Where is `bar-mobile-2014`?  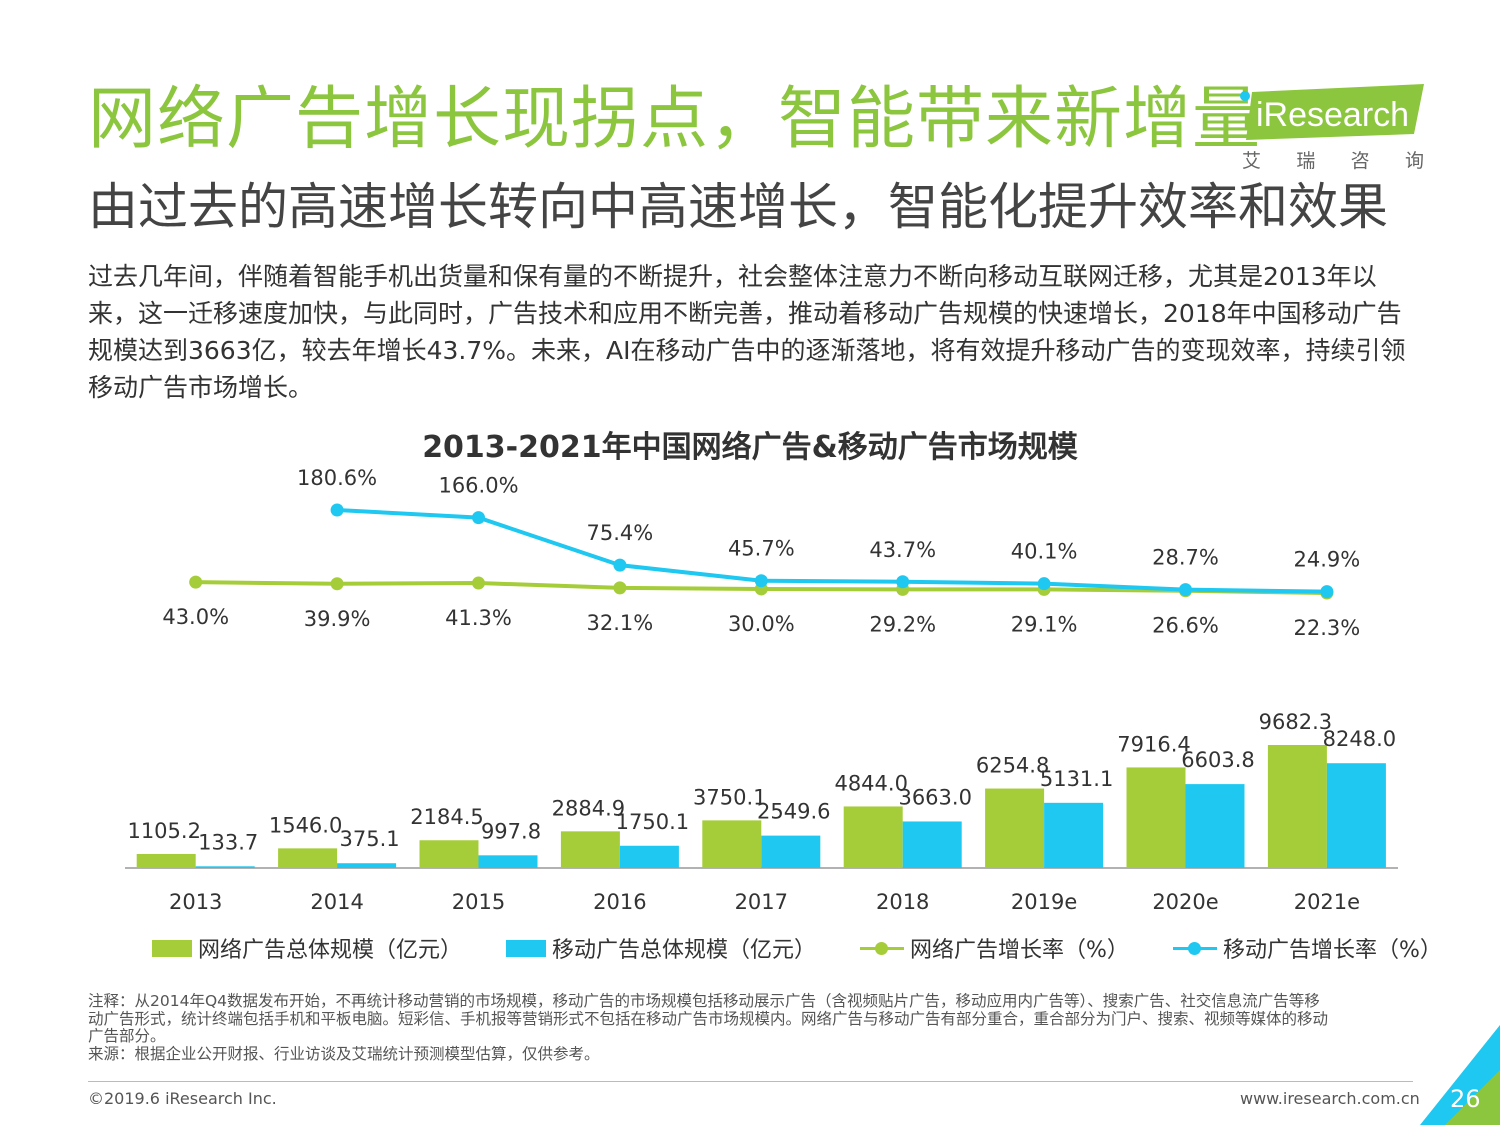
bar-mobile-2014 is located at coordinates (367, 865).